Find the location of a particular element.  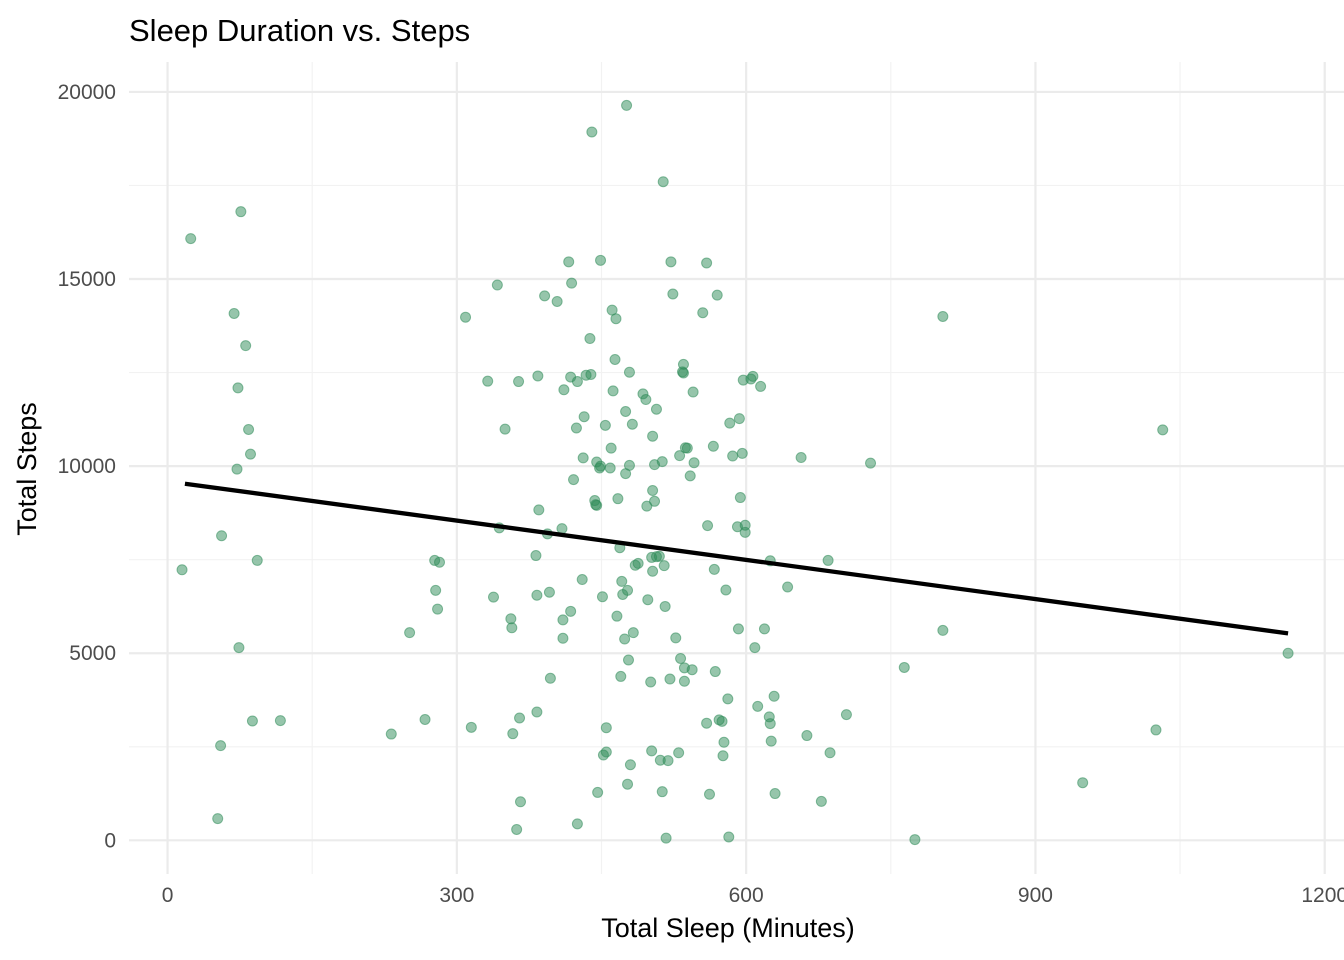

trend-line is located at coordinates (736, 558).